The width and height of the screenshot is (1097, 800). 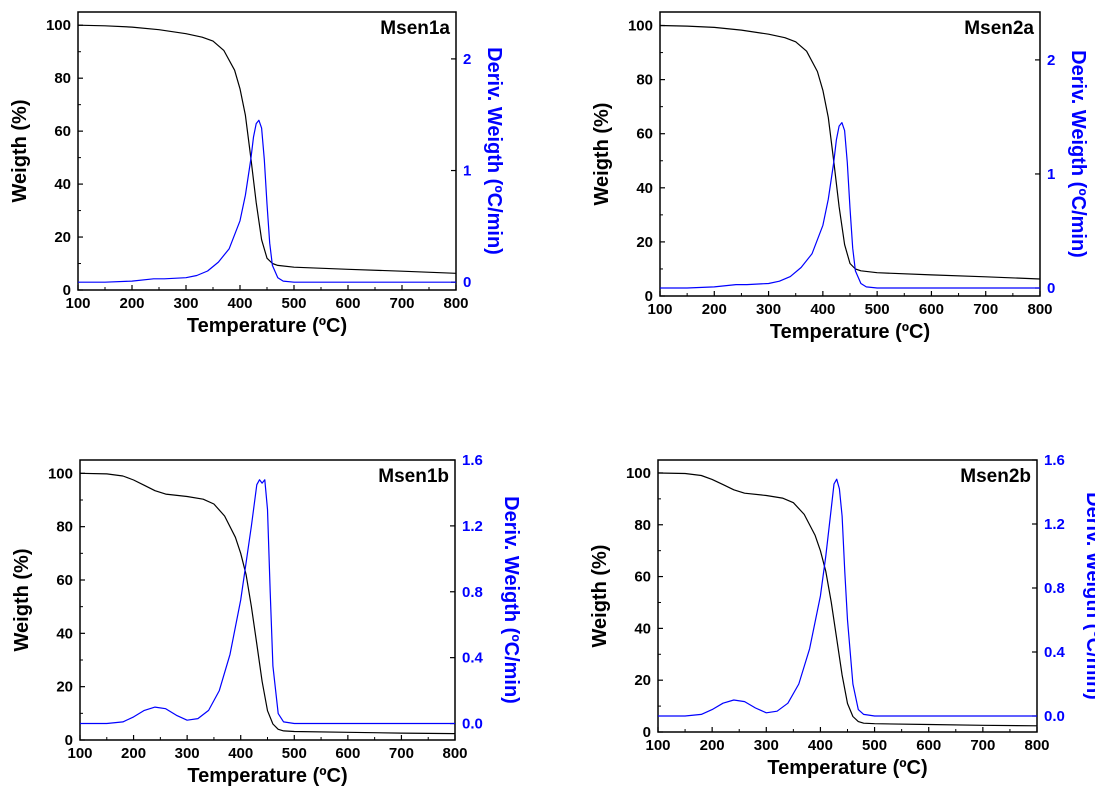 I want to click on panel-title: Msen1a, so click(x=415, y=28).